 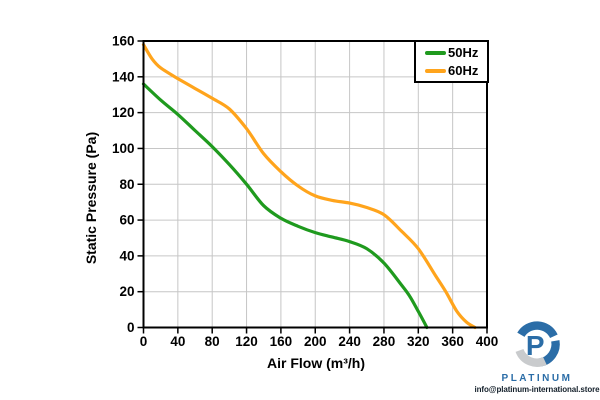 I want to click on y-tick-label: 60, so click(x=126, y=220).